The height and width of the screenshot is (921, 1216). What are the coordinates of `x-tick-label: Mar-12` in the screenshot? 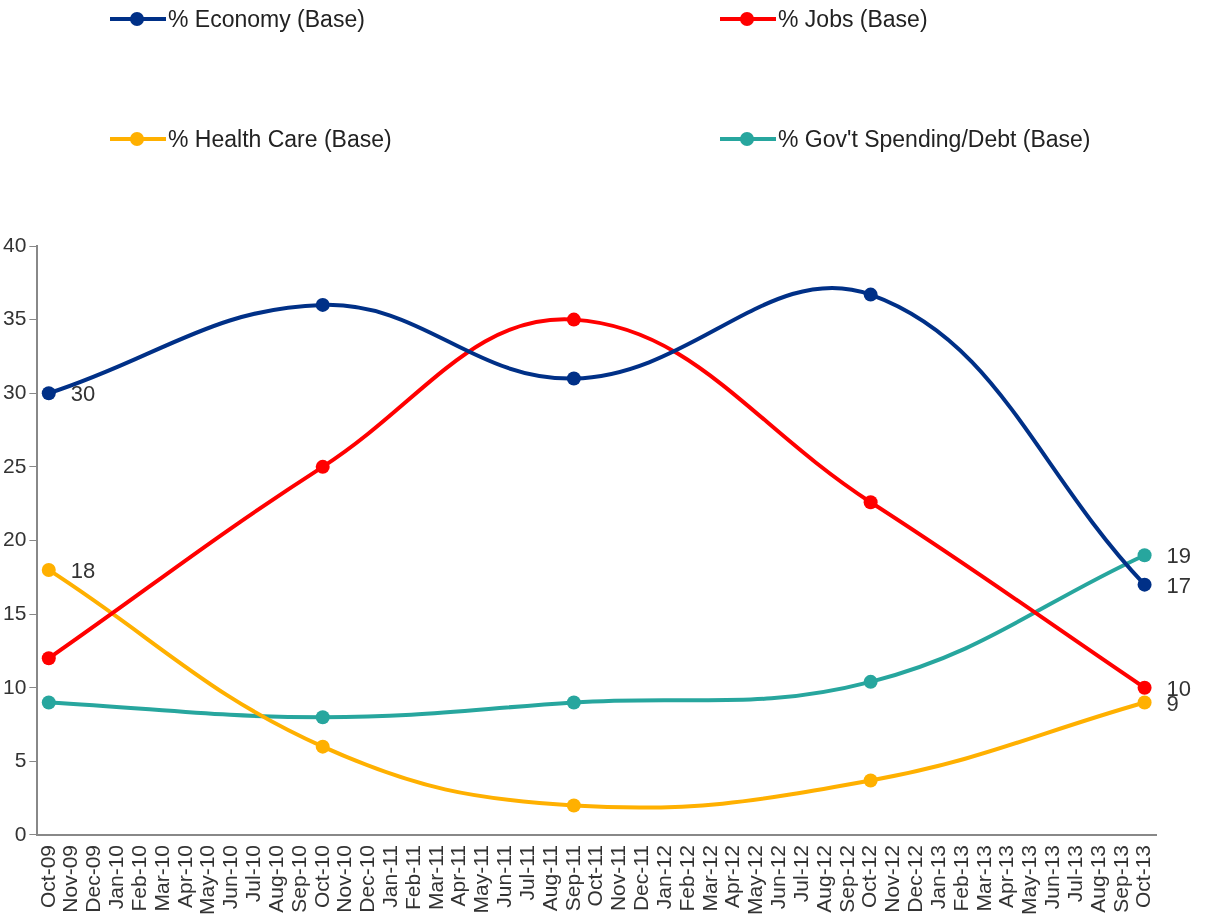 It's located at (709, 878).